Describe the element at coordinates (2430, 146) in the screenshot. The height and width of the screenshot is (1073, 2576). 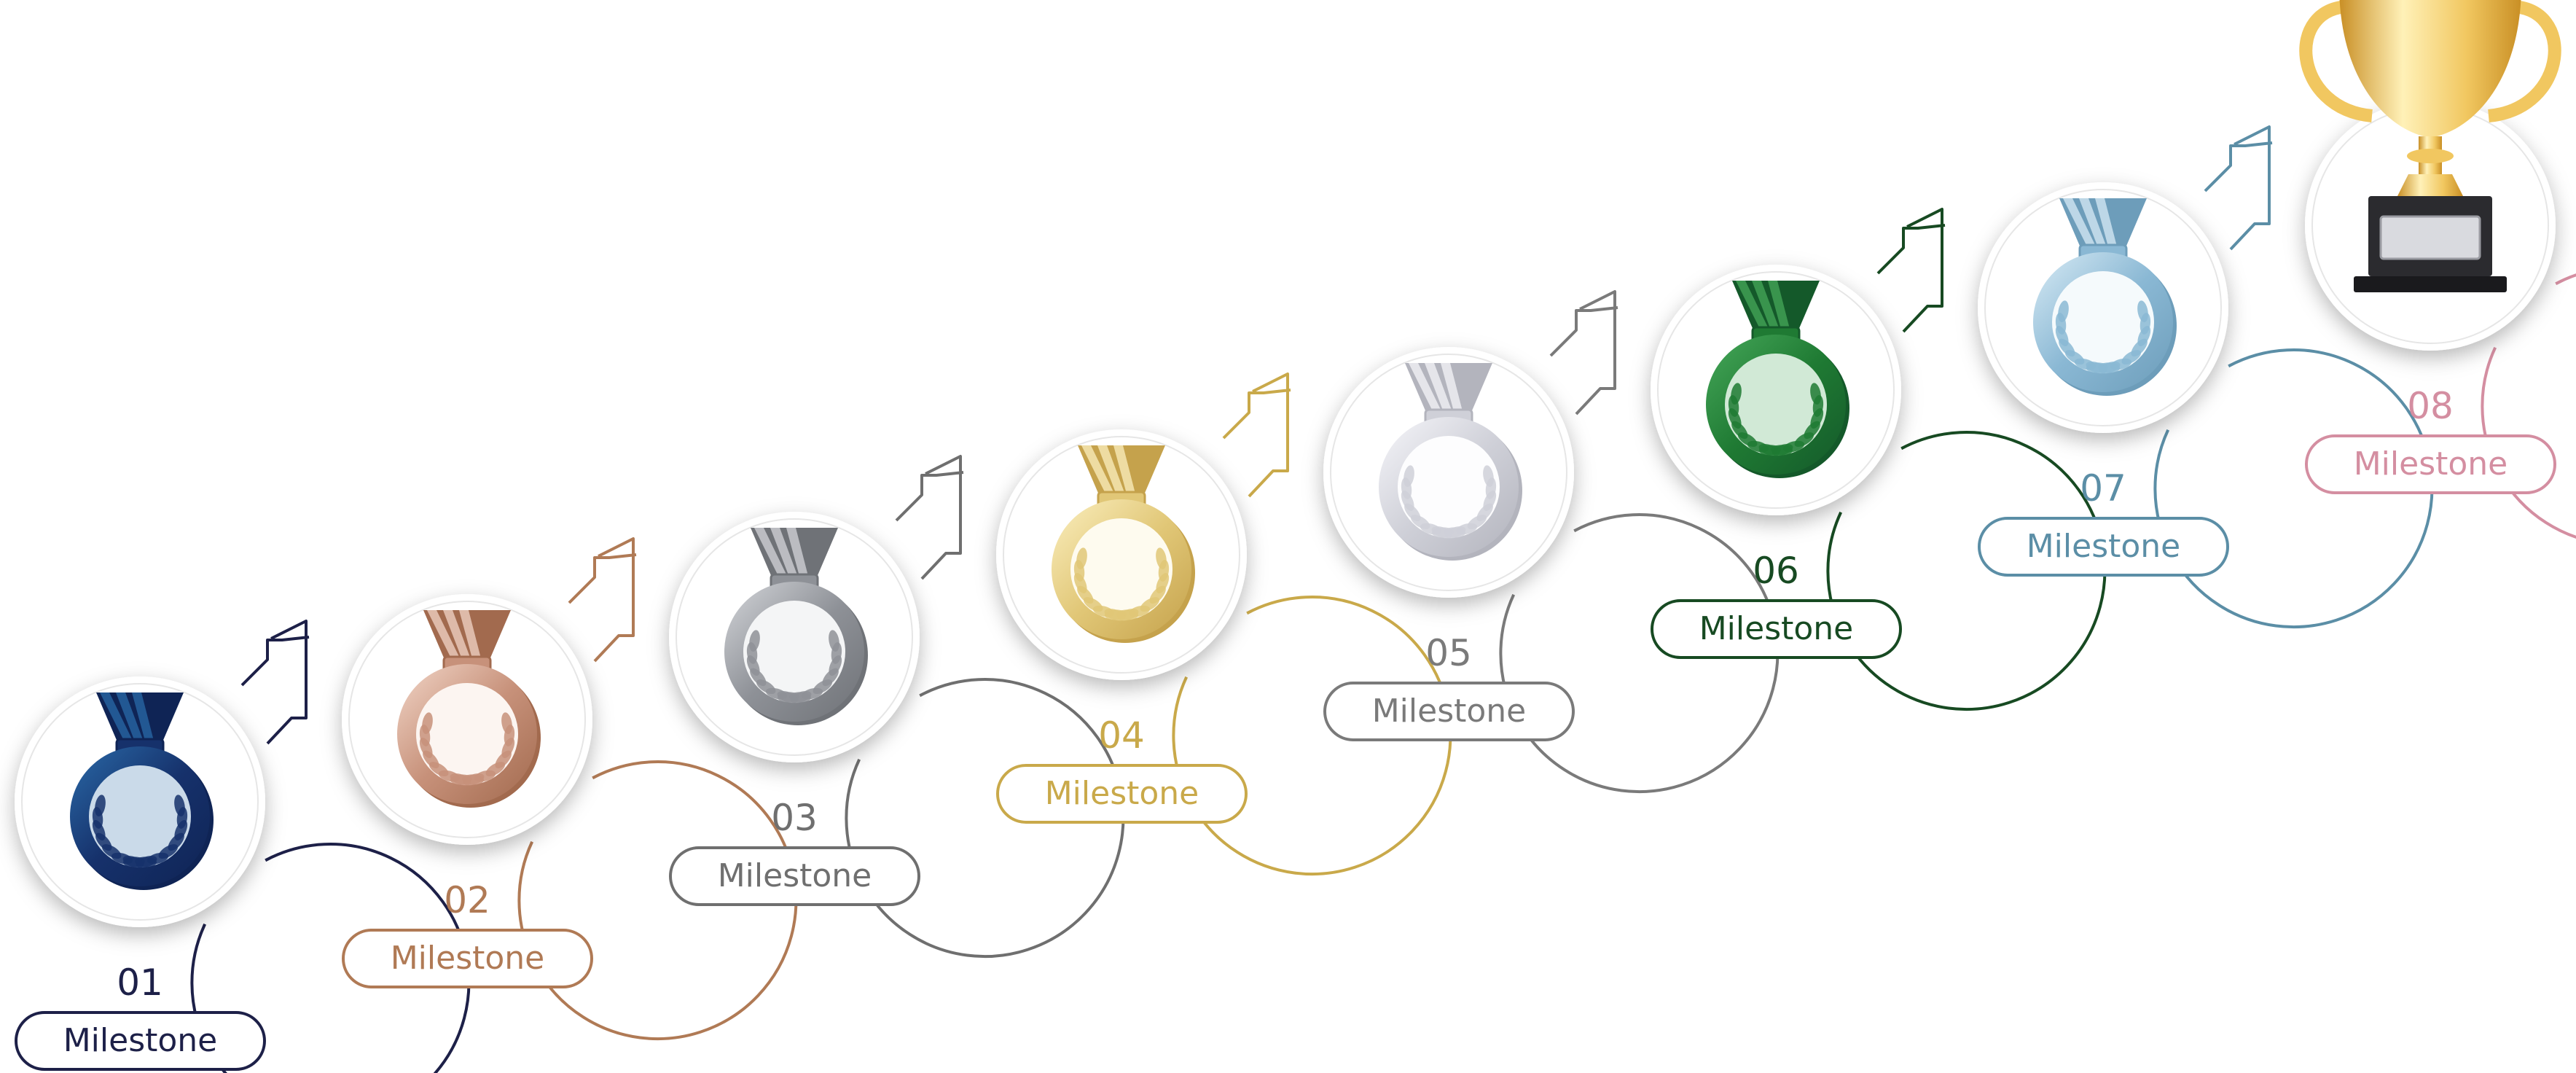
I see `trophy-icon` at that location.